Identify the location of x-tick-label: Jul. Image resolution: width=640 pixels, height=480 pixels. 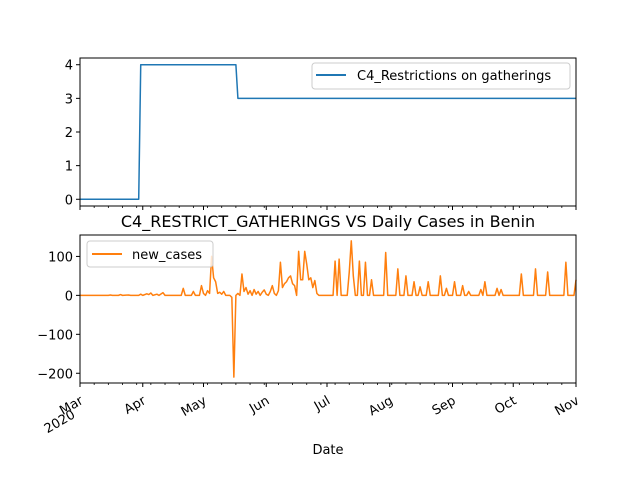
(322, 403).